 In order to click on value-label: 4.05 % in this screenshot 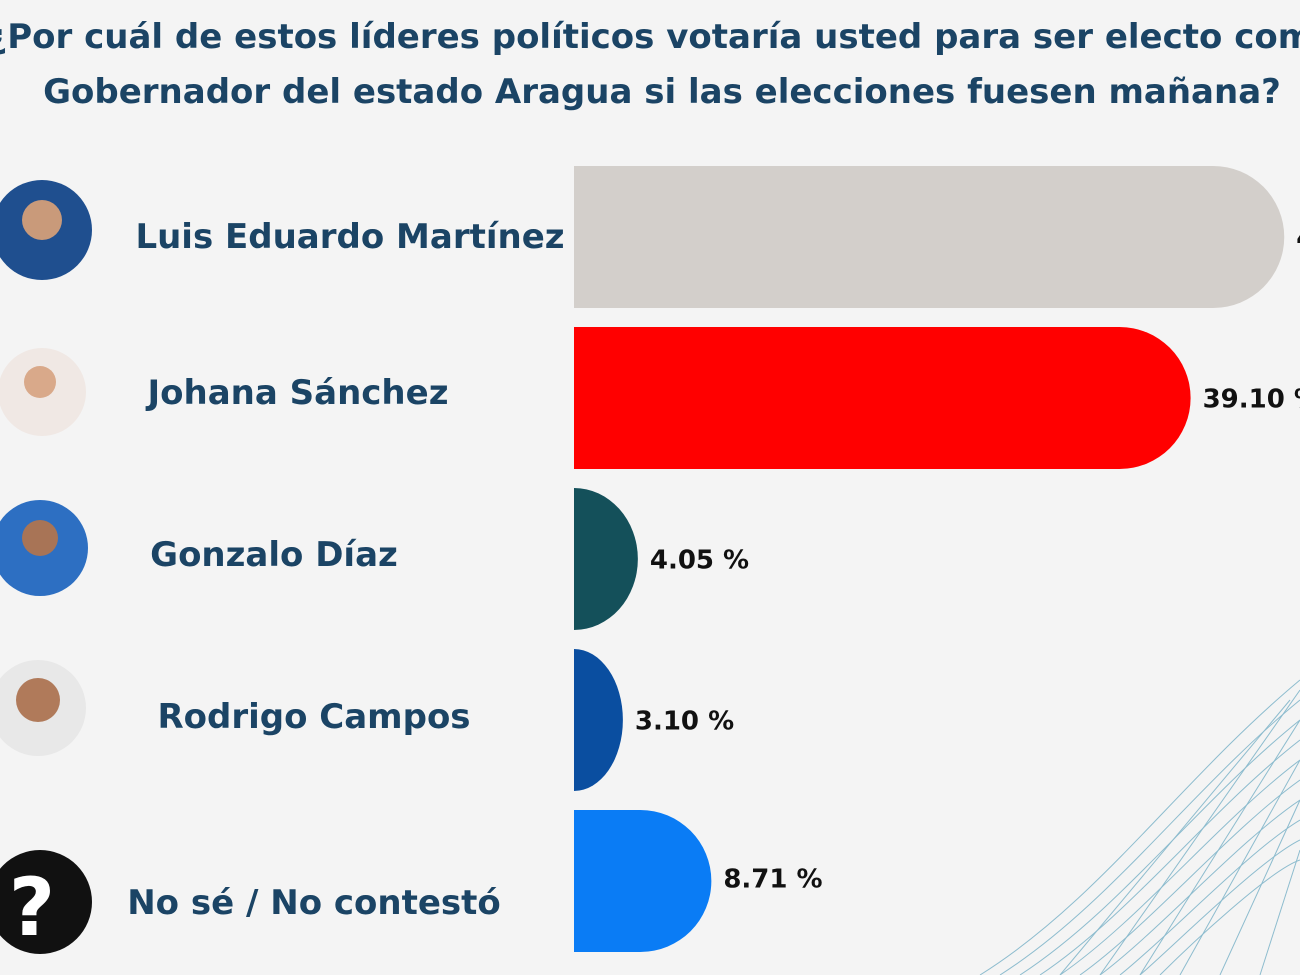, I will do `click(699, 561)`.